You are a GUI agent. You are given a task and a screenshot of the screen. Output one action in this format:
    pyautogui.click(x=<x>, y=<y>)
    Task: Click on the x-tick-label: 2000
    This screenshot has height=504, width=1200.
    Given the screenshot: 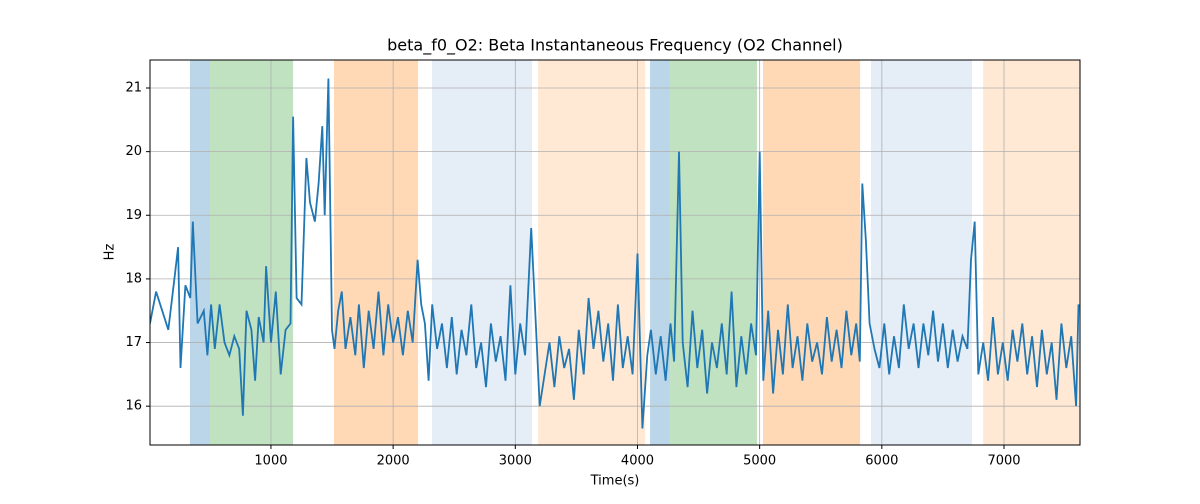 What is the action you would take?
    pyautogui.click(x=393, y=461)
    